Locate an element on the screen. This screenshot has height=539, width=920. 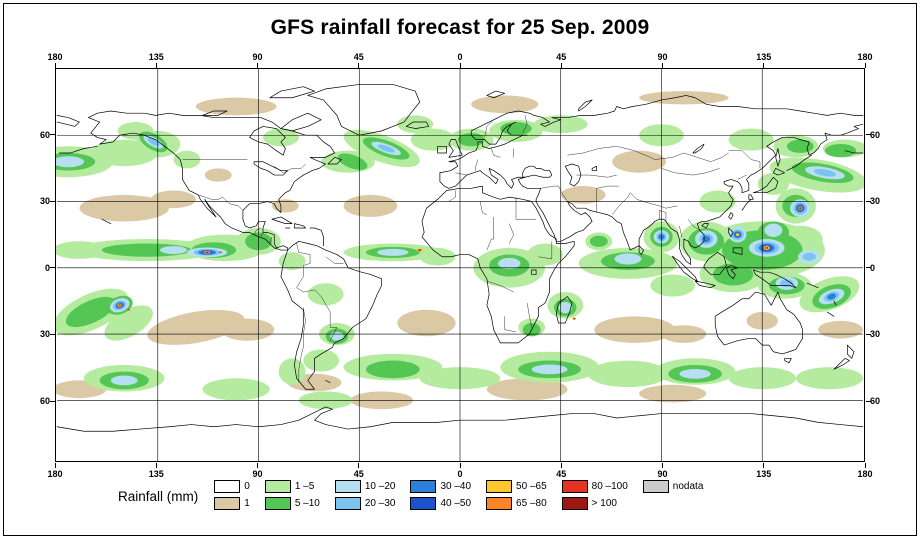
lon-tick-label: 0 is located at coordinates (460, 474).